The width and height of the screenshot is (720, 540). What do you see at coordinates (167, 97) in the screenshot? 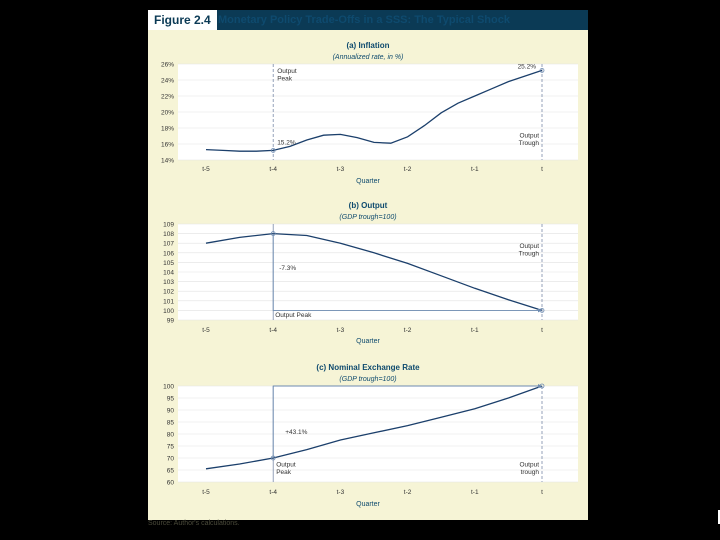
I see `y-tick-label: 22%` at bounding box center [167, 97].